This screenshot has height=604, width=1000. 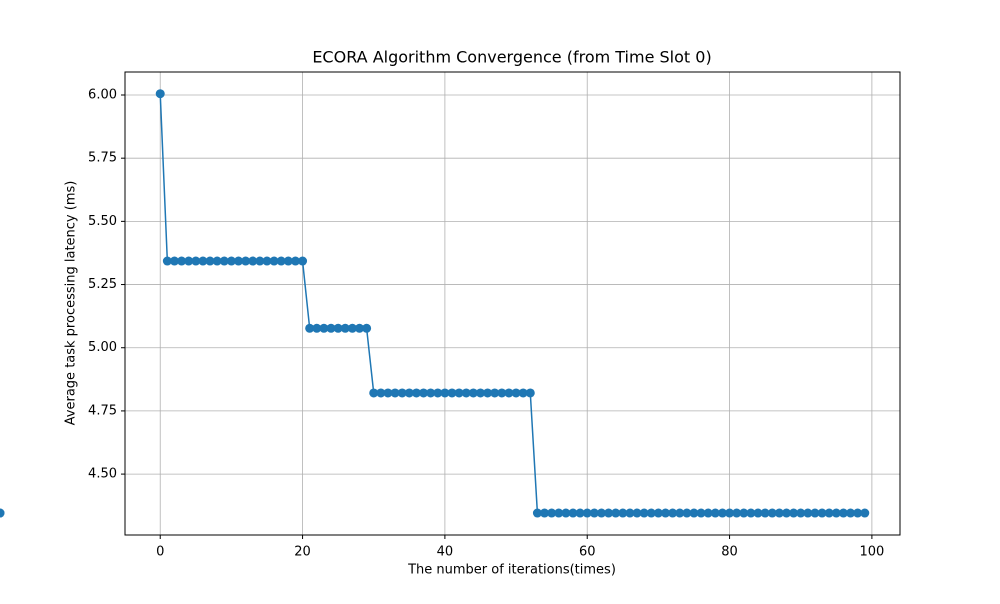 I want to click on y-tick-label: 6.00, so click(x=102, y=94).